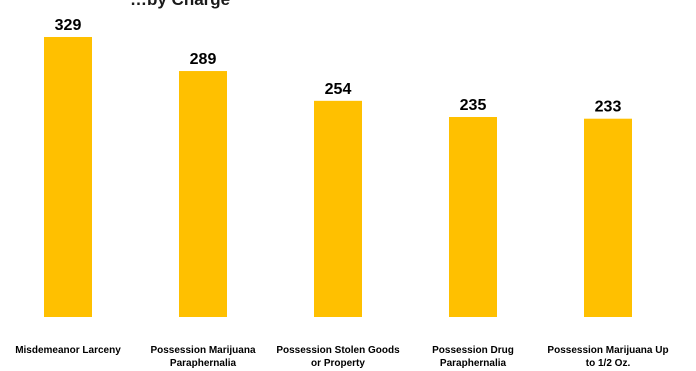 Image resolution: width=696 pixels, height=371 pixels. Describe the element at coordinates (608, 107) in the screenshot. I see `data-label-5: 233` at that location.